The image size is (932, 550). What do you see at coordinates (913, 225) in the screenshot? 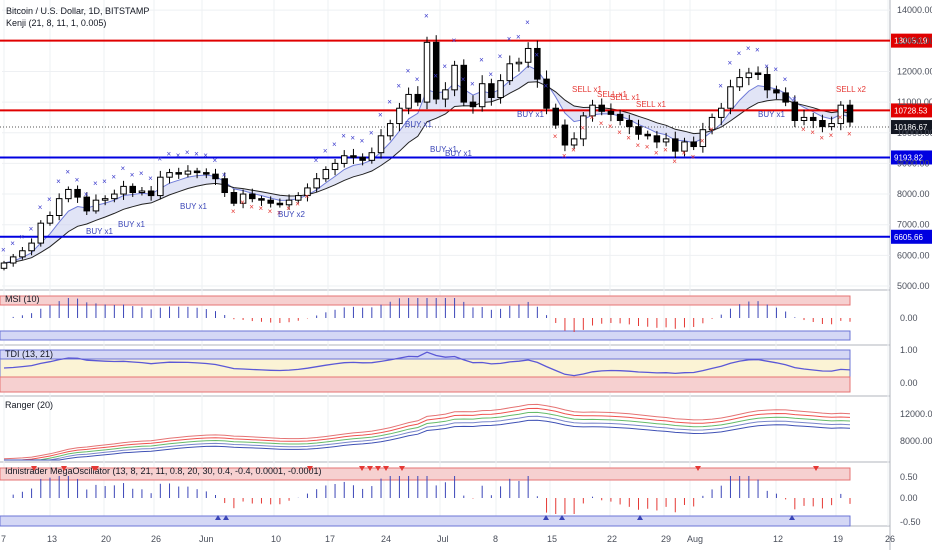
I see `y-tick-label: 7000.00` at bounding box center [913, 225].